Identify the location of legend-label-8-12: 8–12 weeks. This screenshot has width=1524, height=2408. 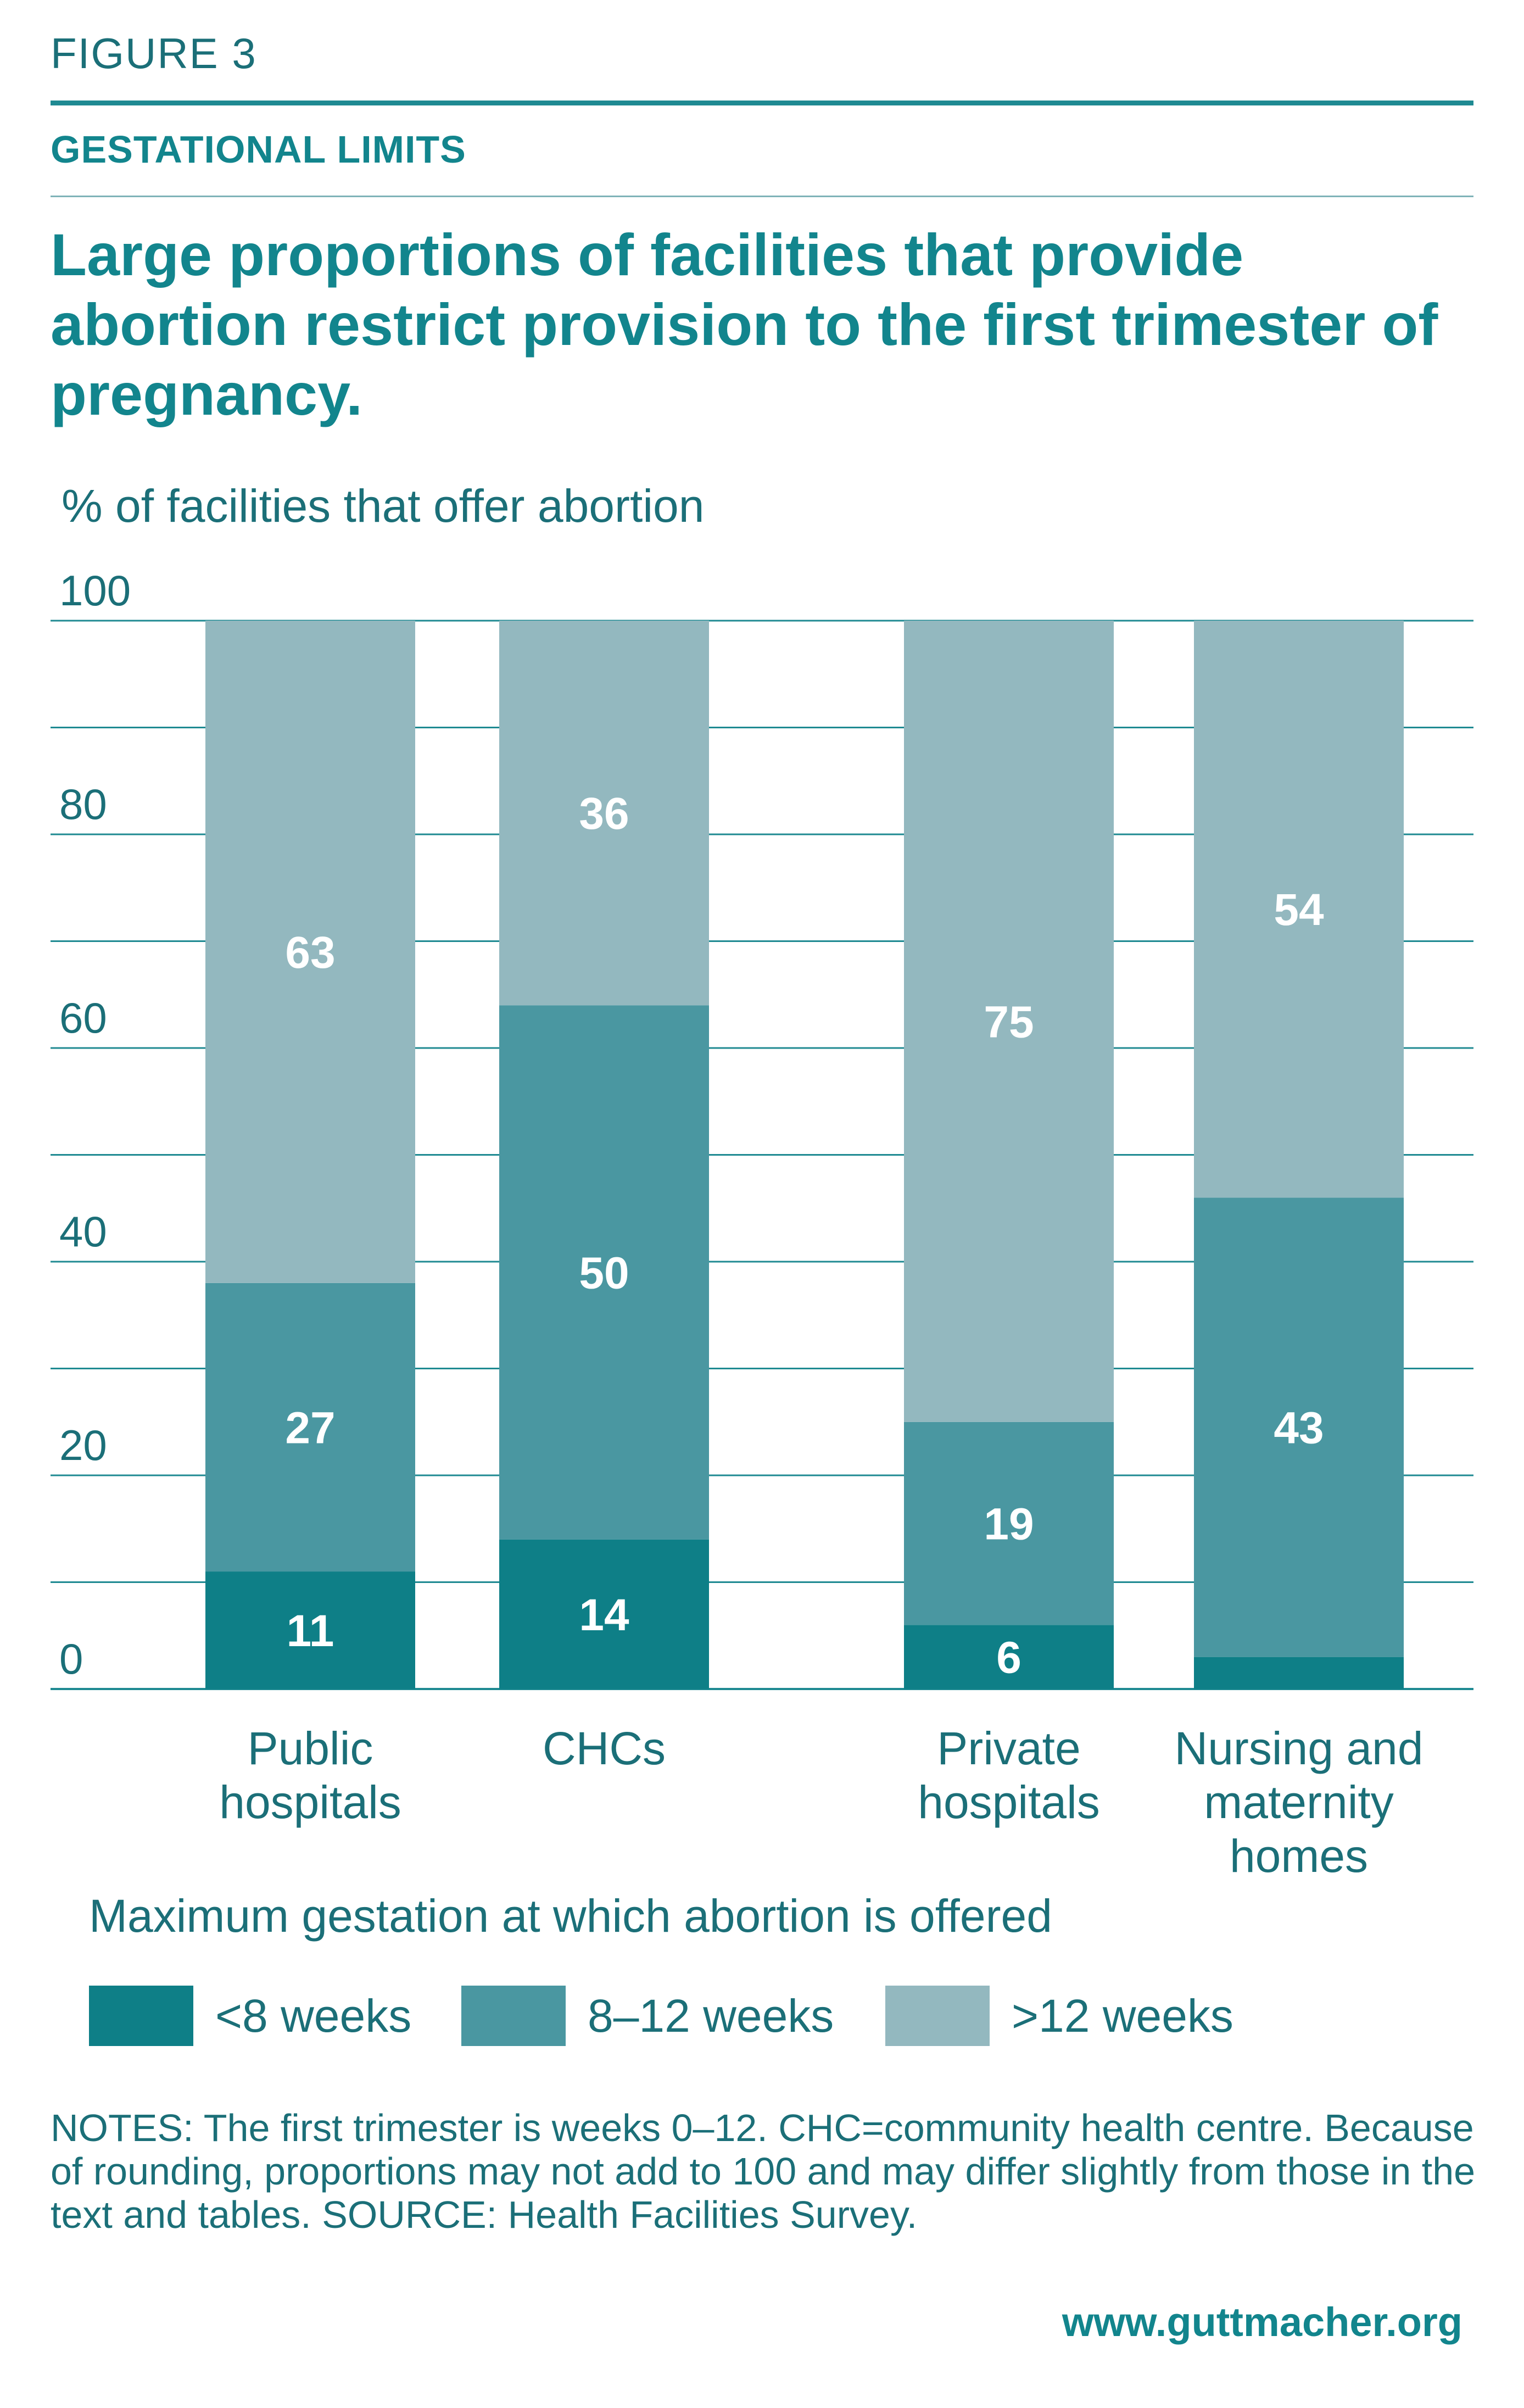
(711, 2015).